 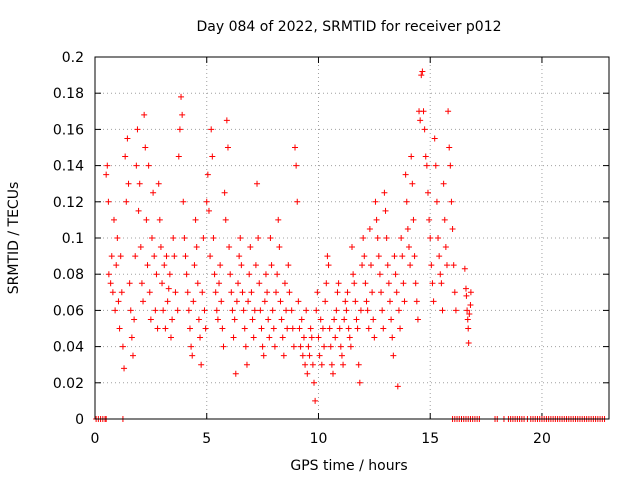 What do you see at coordinates (68, 167) in the screenshot?
I see `y-tick-label: 0.14` at bounding box center [68, 167].